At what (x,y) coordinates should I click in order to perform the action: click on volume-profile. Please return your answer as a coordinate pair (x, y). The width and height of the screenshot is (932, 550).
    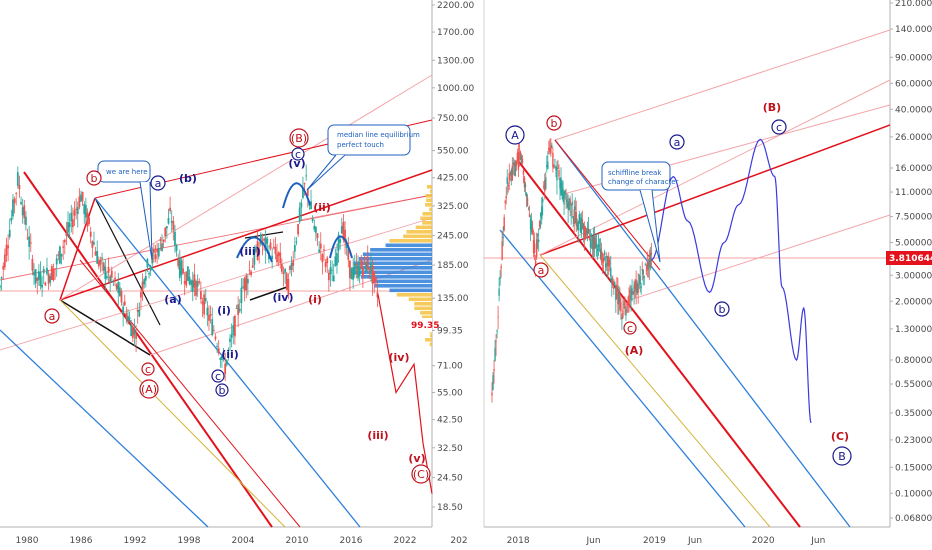
    Looking at the image, I should click on (392, 266).